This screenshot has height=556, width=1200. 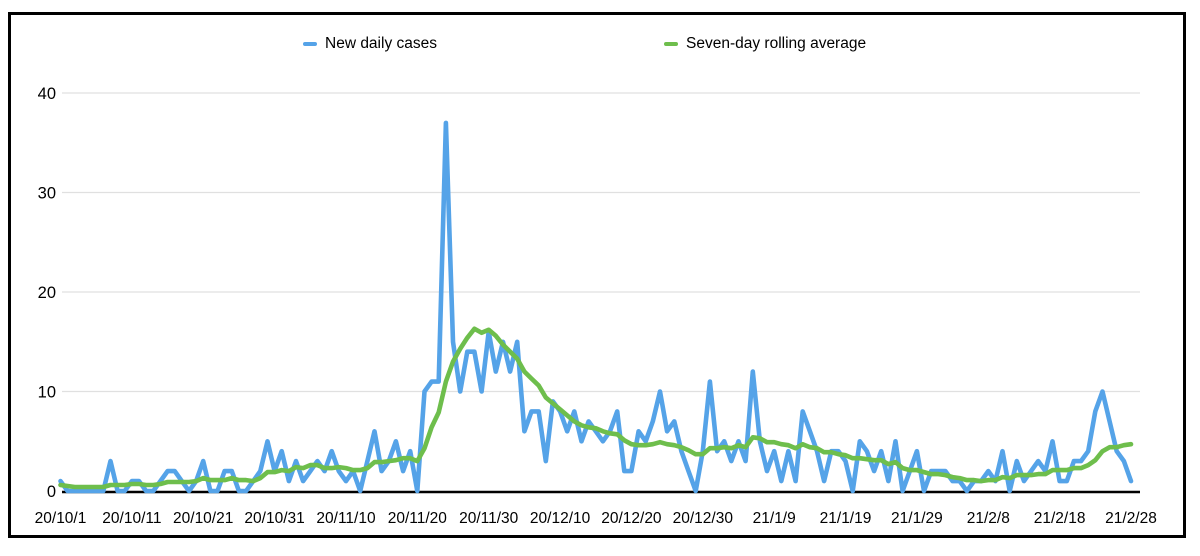 I want to click on legend-item-rolling-average: Seven-day rolling average, so click(x=765, y=44).